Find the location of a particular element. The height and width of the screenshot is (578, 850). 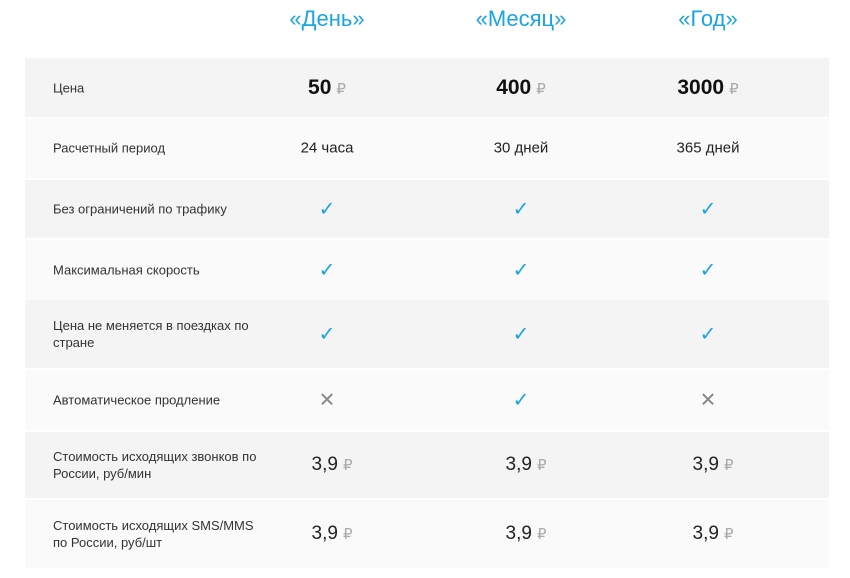

table-row: Цена 50 ₽400 ₽3000 ₽ is located at coordinates (427, 87).